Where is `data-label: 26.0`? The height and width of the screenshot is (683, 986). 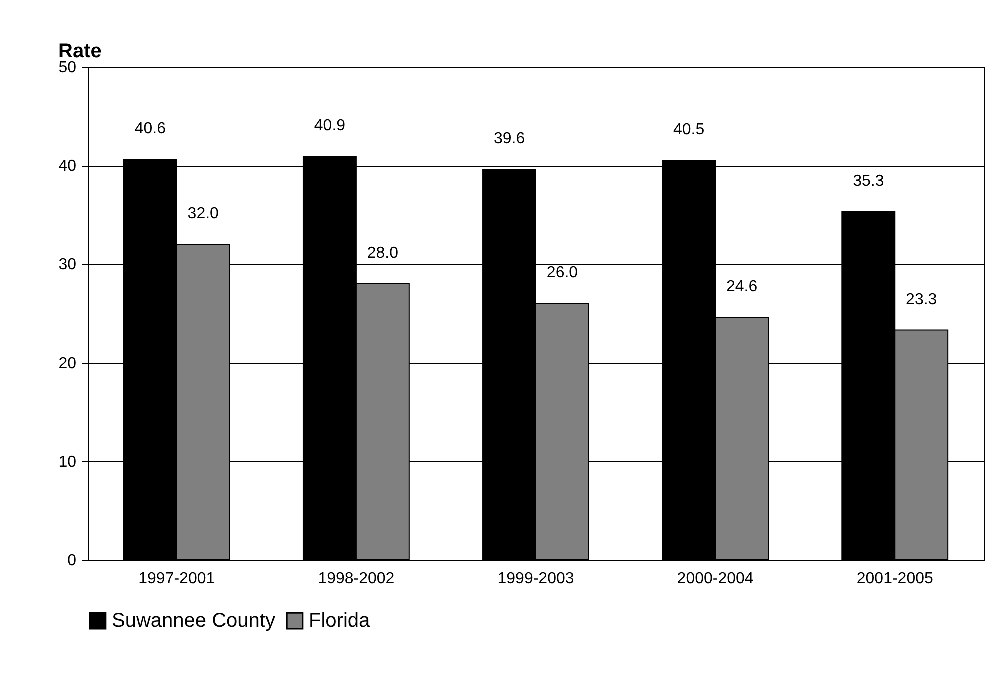 data-label: 26.0 is located at coordinates (562, 273).